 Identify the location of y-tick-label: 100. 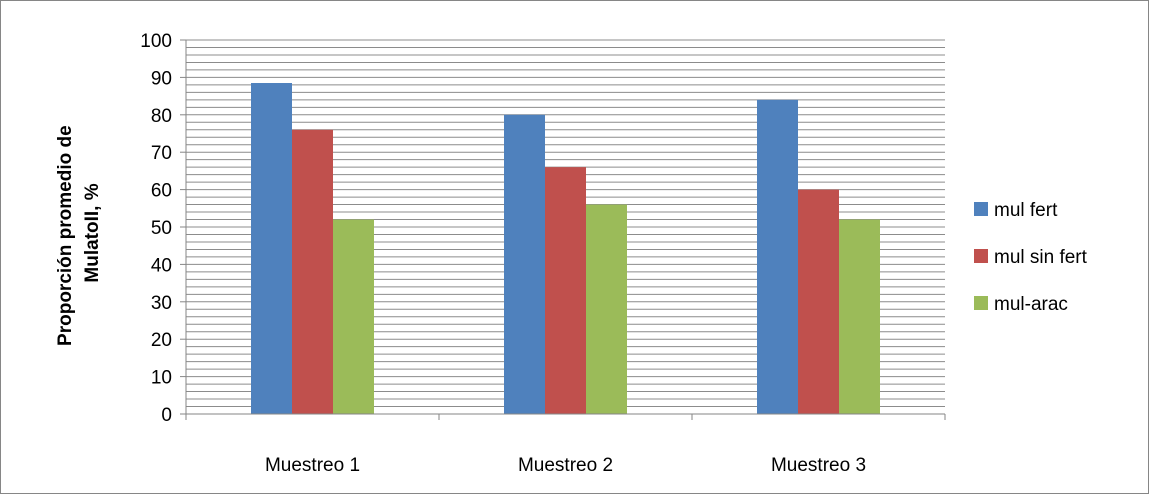
(156, 41).